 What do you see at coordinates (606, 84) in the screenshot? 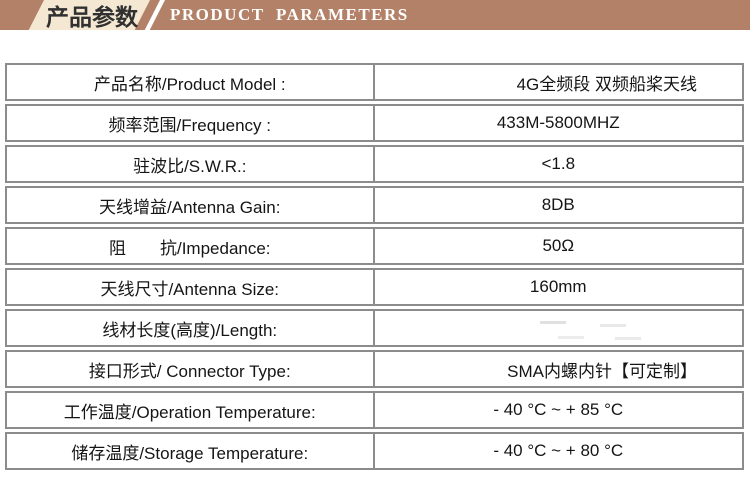
I see `param-value: 4G全频段 双频船桨天线` at bounding box center [606, 84].